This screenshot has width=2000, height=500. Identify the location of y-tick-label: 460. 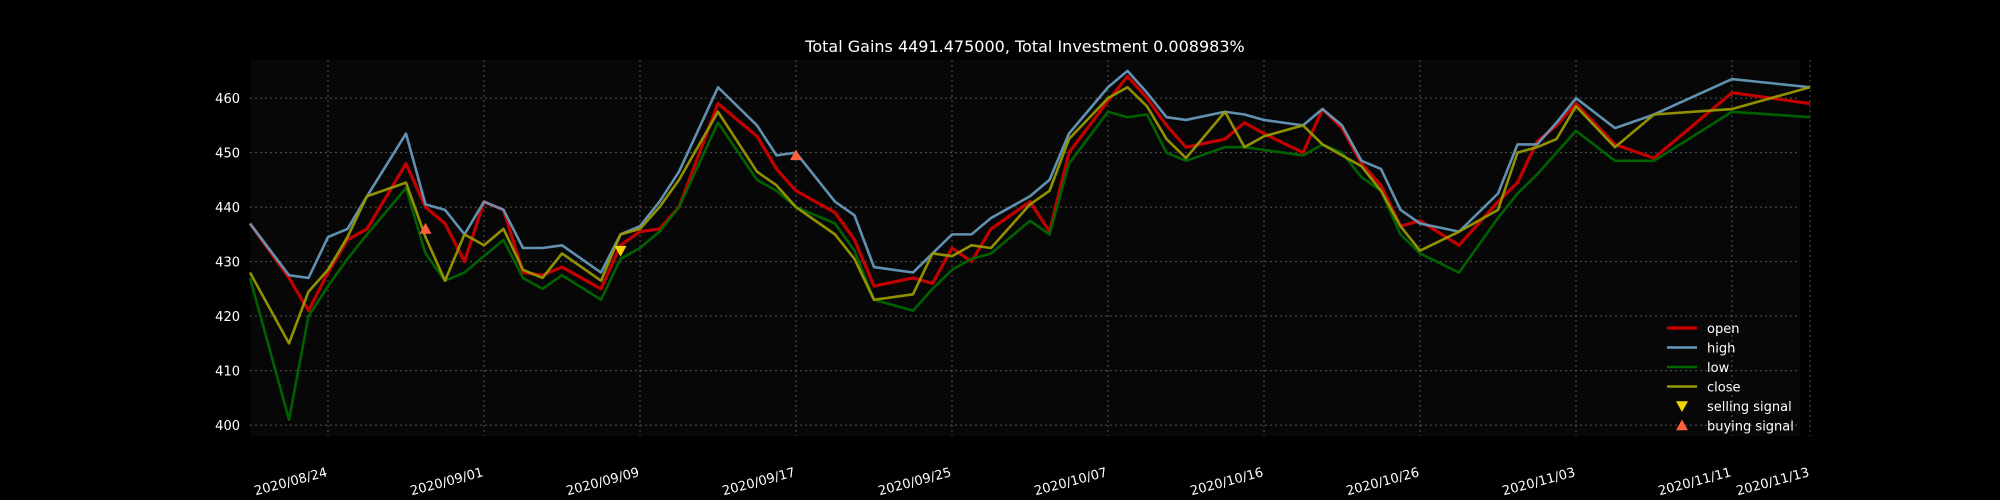
(227, 99).